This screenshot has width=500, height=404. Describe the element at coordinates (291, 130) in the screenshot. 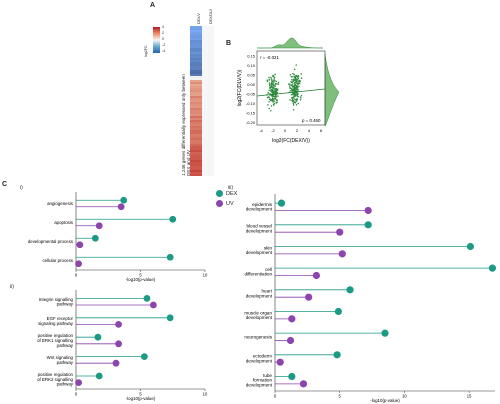

I see `scatter-x-ticks: -4 -2 0 2 4 6` at that location.